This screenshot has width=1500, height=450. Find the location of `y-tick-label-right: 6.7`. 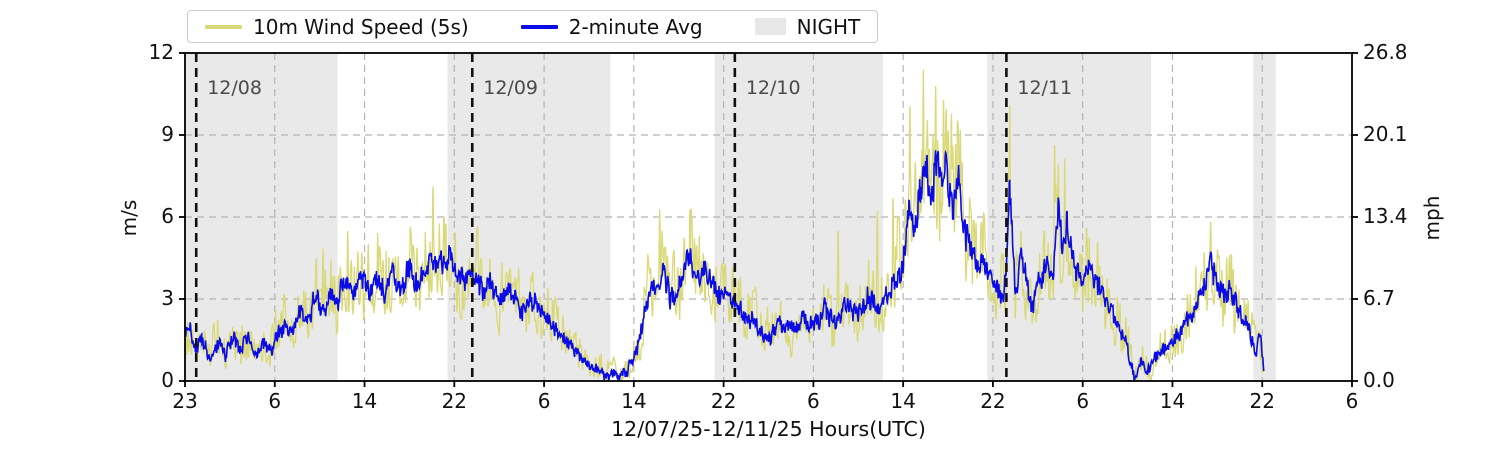

y-tick-label-right: 6.7 is located at coordinates (1379, 298).